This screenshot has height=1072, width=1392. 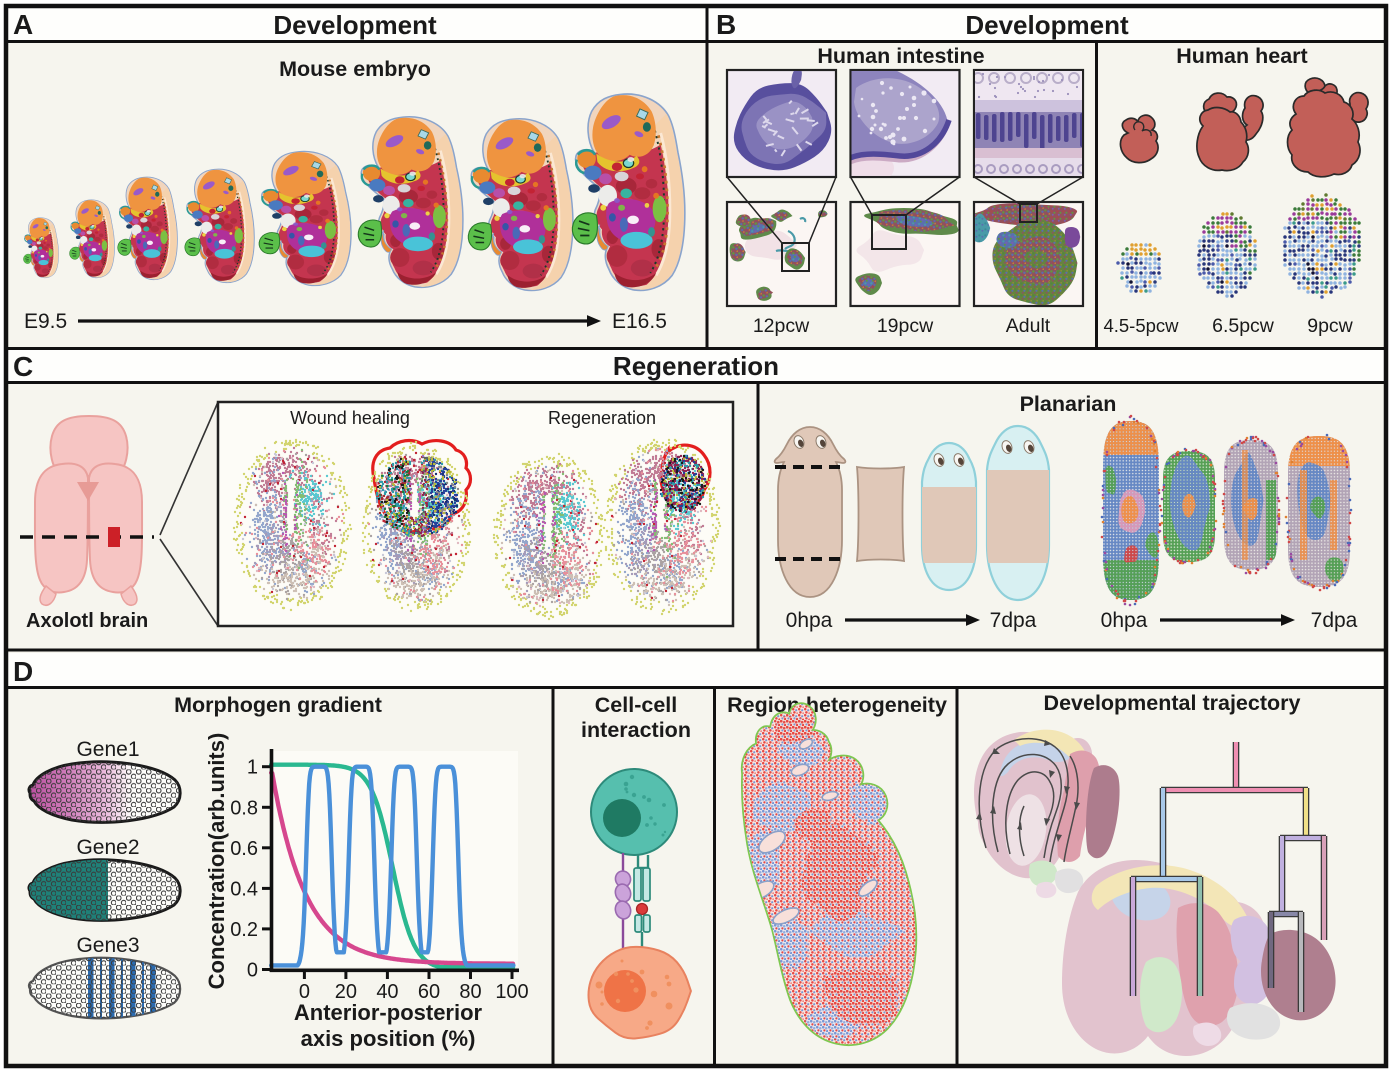 What do you see at coordinates (726, 24) in the screenshot?
I see `svg-text: B` at bounding box center [726, 24].